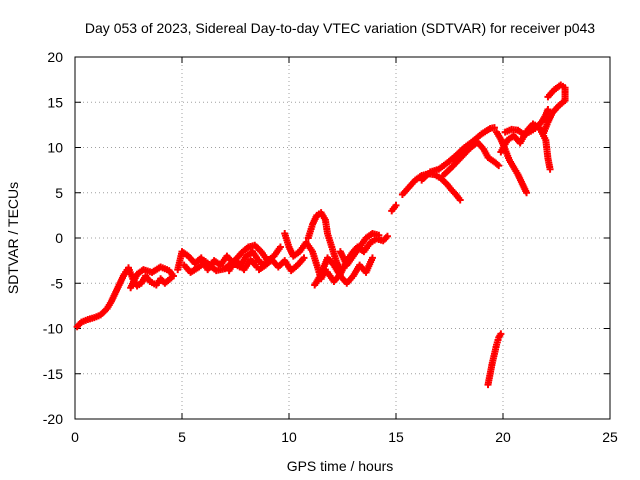 The height and width of the screenshot is (480, 640). What do you see at coordinates (53, 419) in the screenshot?
I see `y-tick-label: -20` at bounding box center [53, 419].